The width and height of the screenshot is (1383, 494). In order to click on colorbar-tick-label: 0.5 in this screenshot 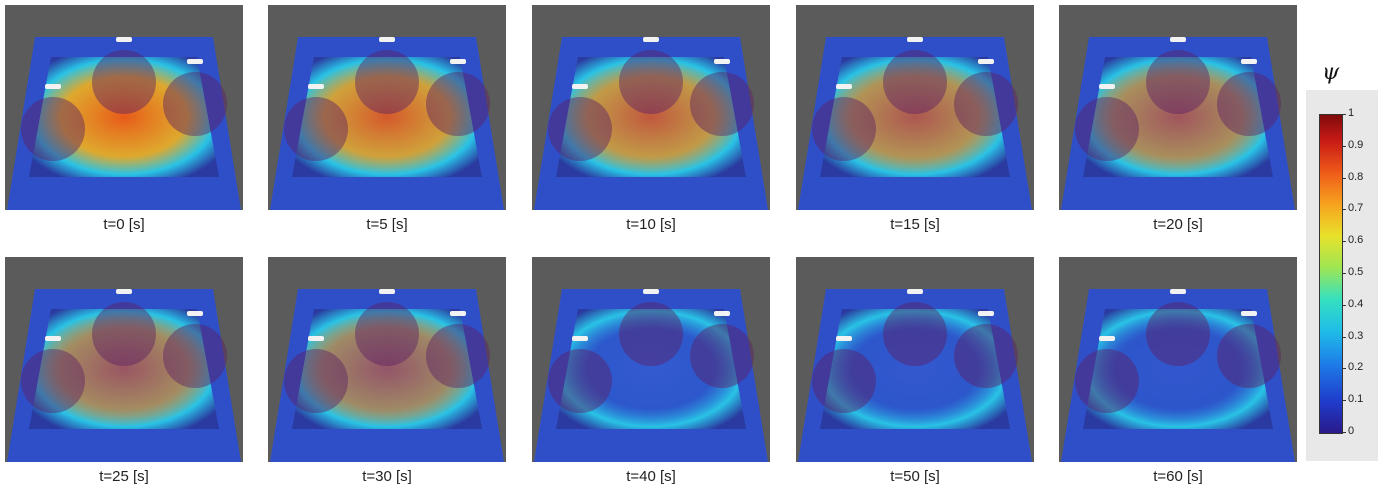, I will do `click(1356, 272)`.